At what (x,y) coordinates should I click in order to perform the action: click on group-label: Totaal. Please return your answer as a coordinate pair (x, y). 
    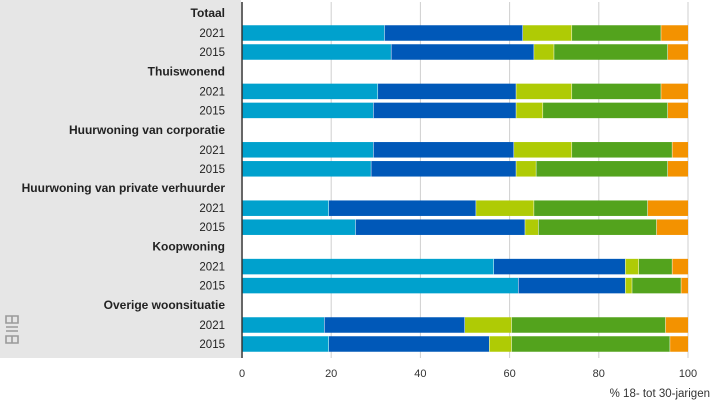
    Looking at the image, I should click on (208, 13).